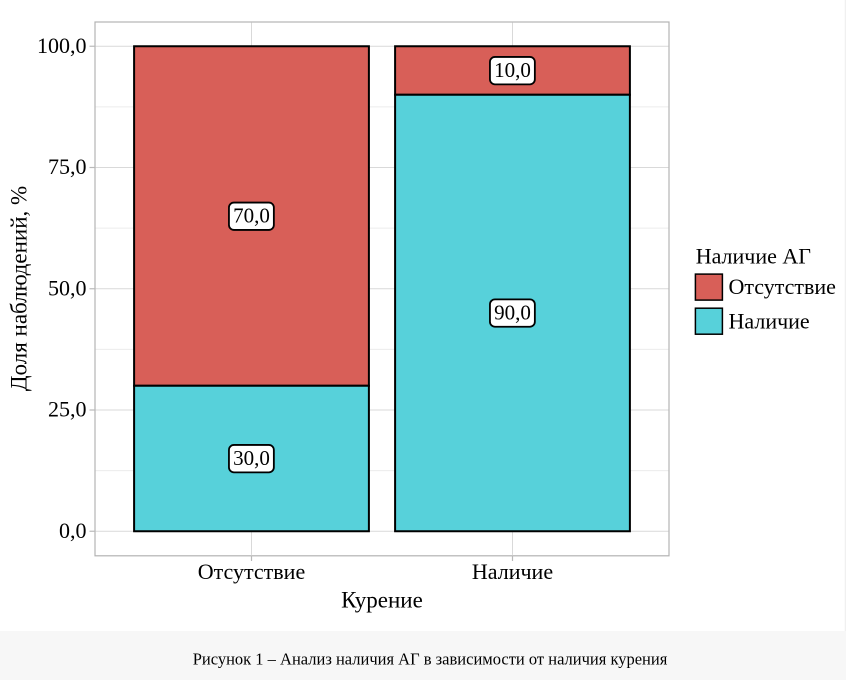 The image size is (846, 680). What do you see at coordinates (67, 409) in the screenshot?
I see `svg-text: 25,0` at bounding box center [67, 409].